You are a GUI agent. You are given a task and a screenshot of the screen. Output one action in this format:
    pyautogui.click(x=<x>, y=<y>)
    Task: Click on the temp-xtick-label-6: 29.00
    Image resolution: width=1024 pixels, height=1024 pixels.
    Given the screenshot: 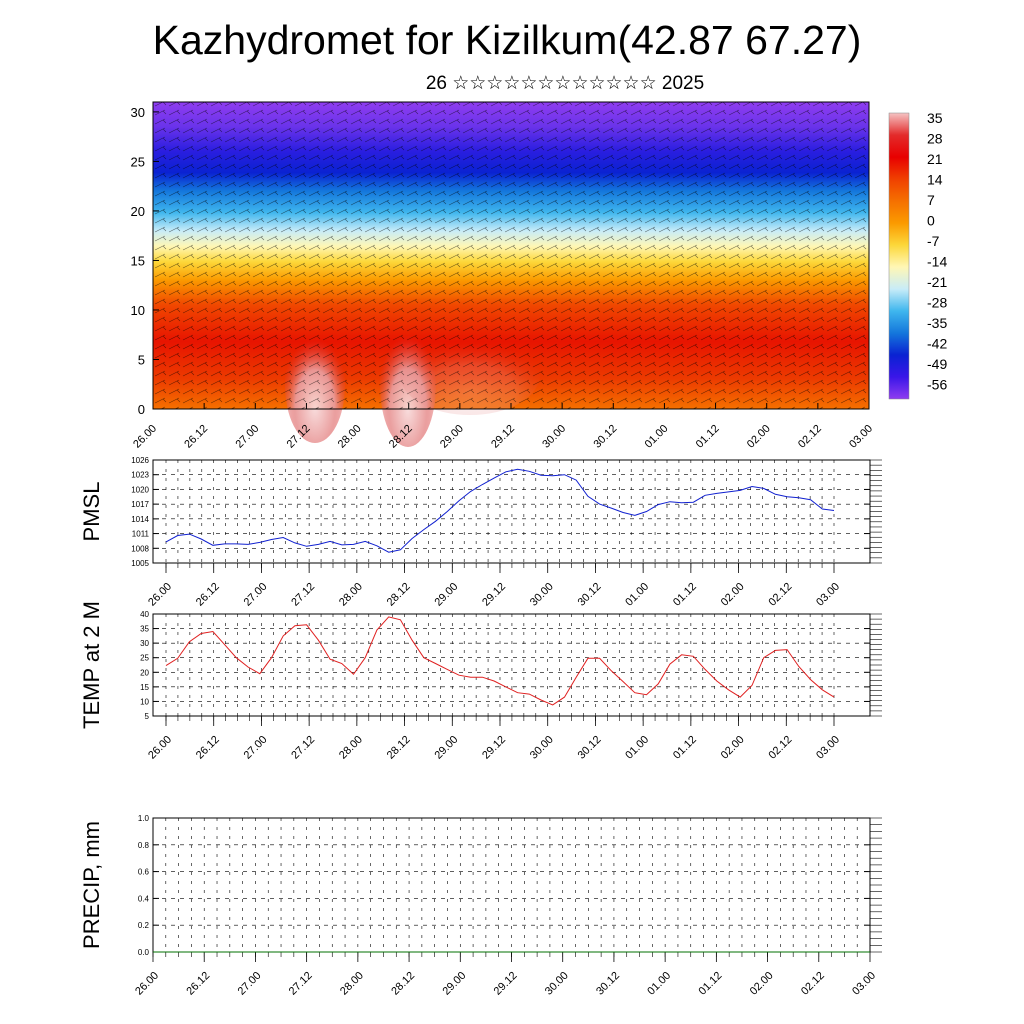 What is the action you would take?
    pyautogui.click(x=446, y=748)
    